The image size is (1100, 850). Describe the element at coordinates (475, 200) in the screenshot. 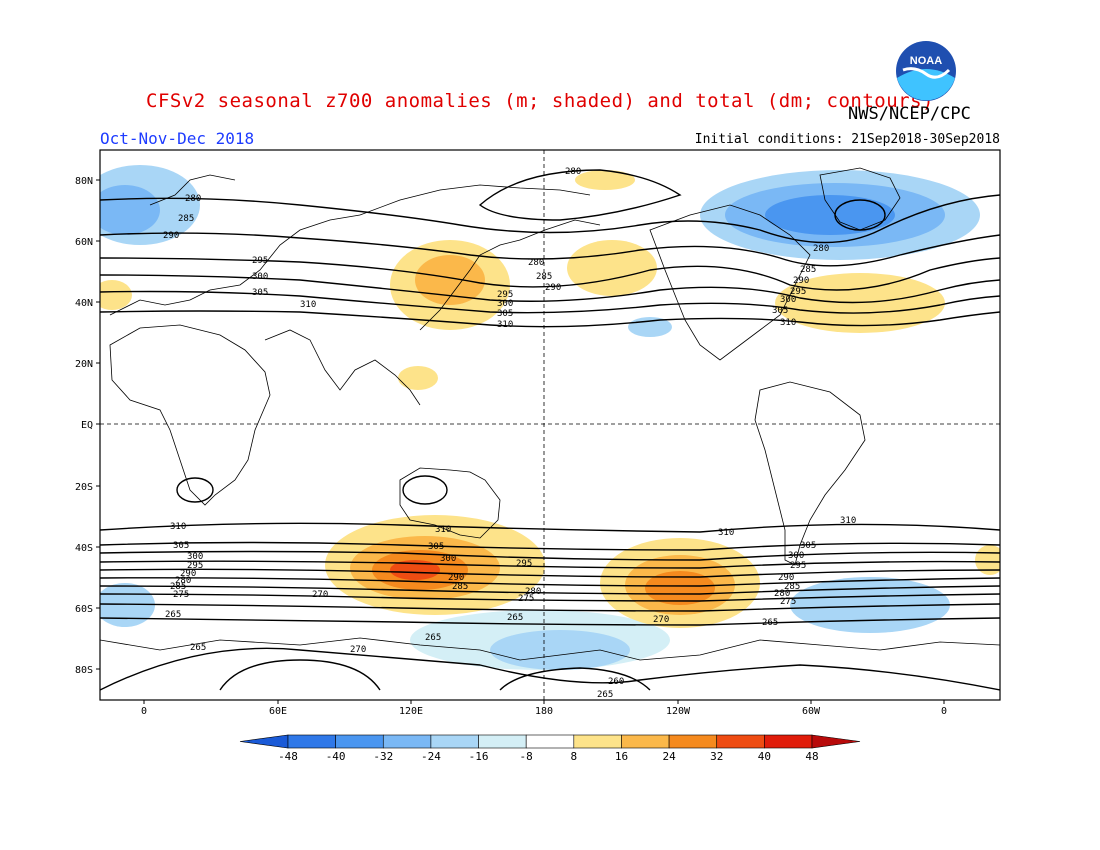

I see `siberia-coast` at that location.